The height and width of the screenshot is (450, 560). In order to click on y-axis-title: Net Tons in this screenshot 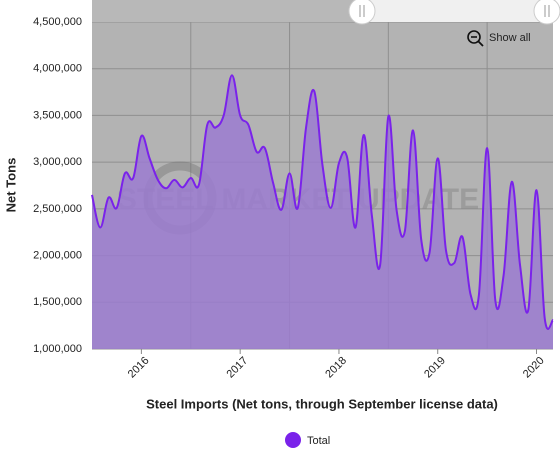, I will do `click(10, 185)`.